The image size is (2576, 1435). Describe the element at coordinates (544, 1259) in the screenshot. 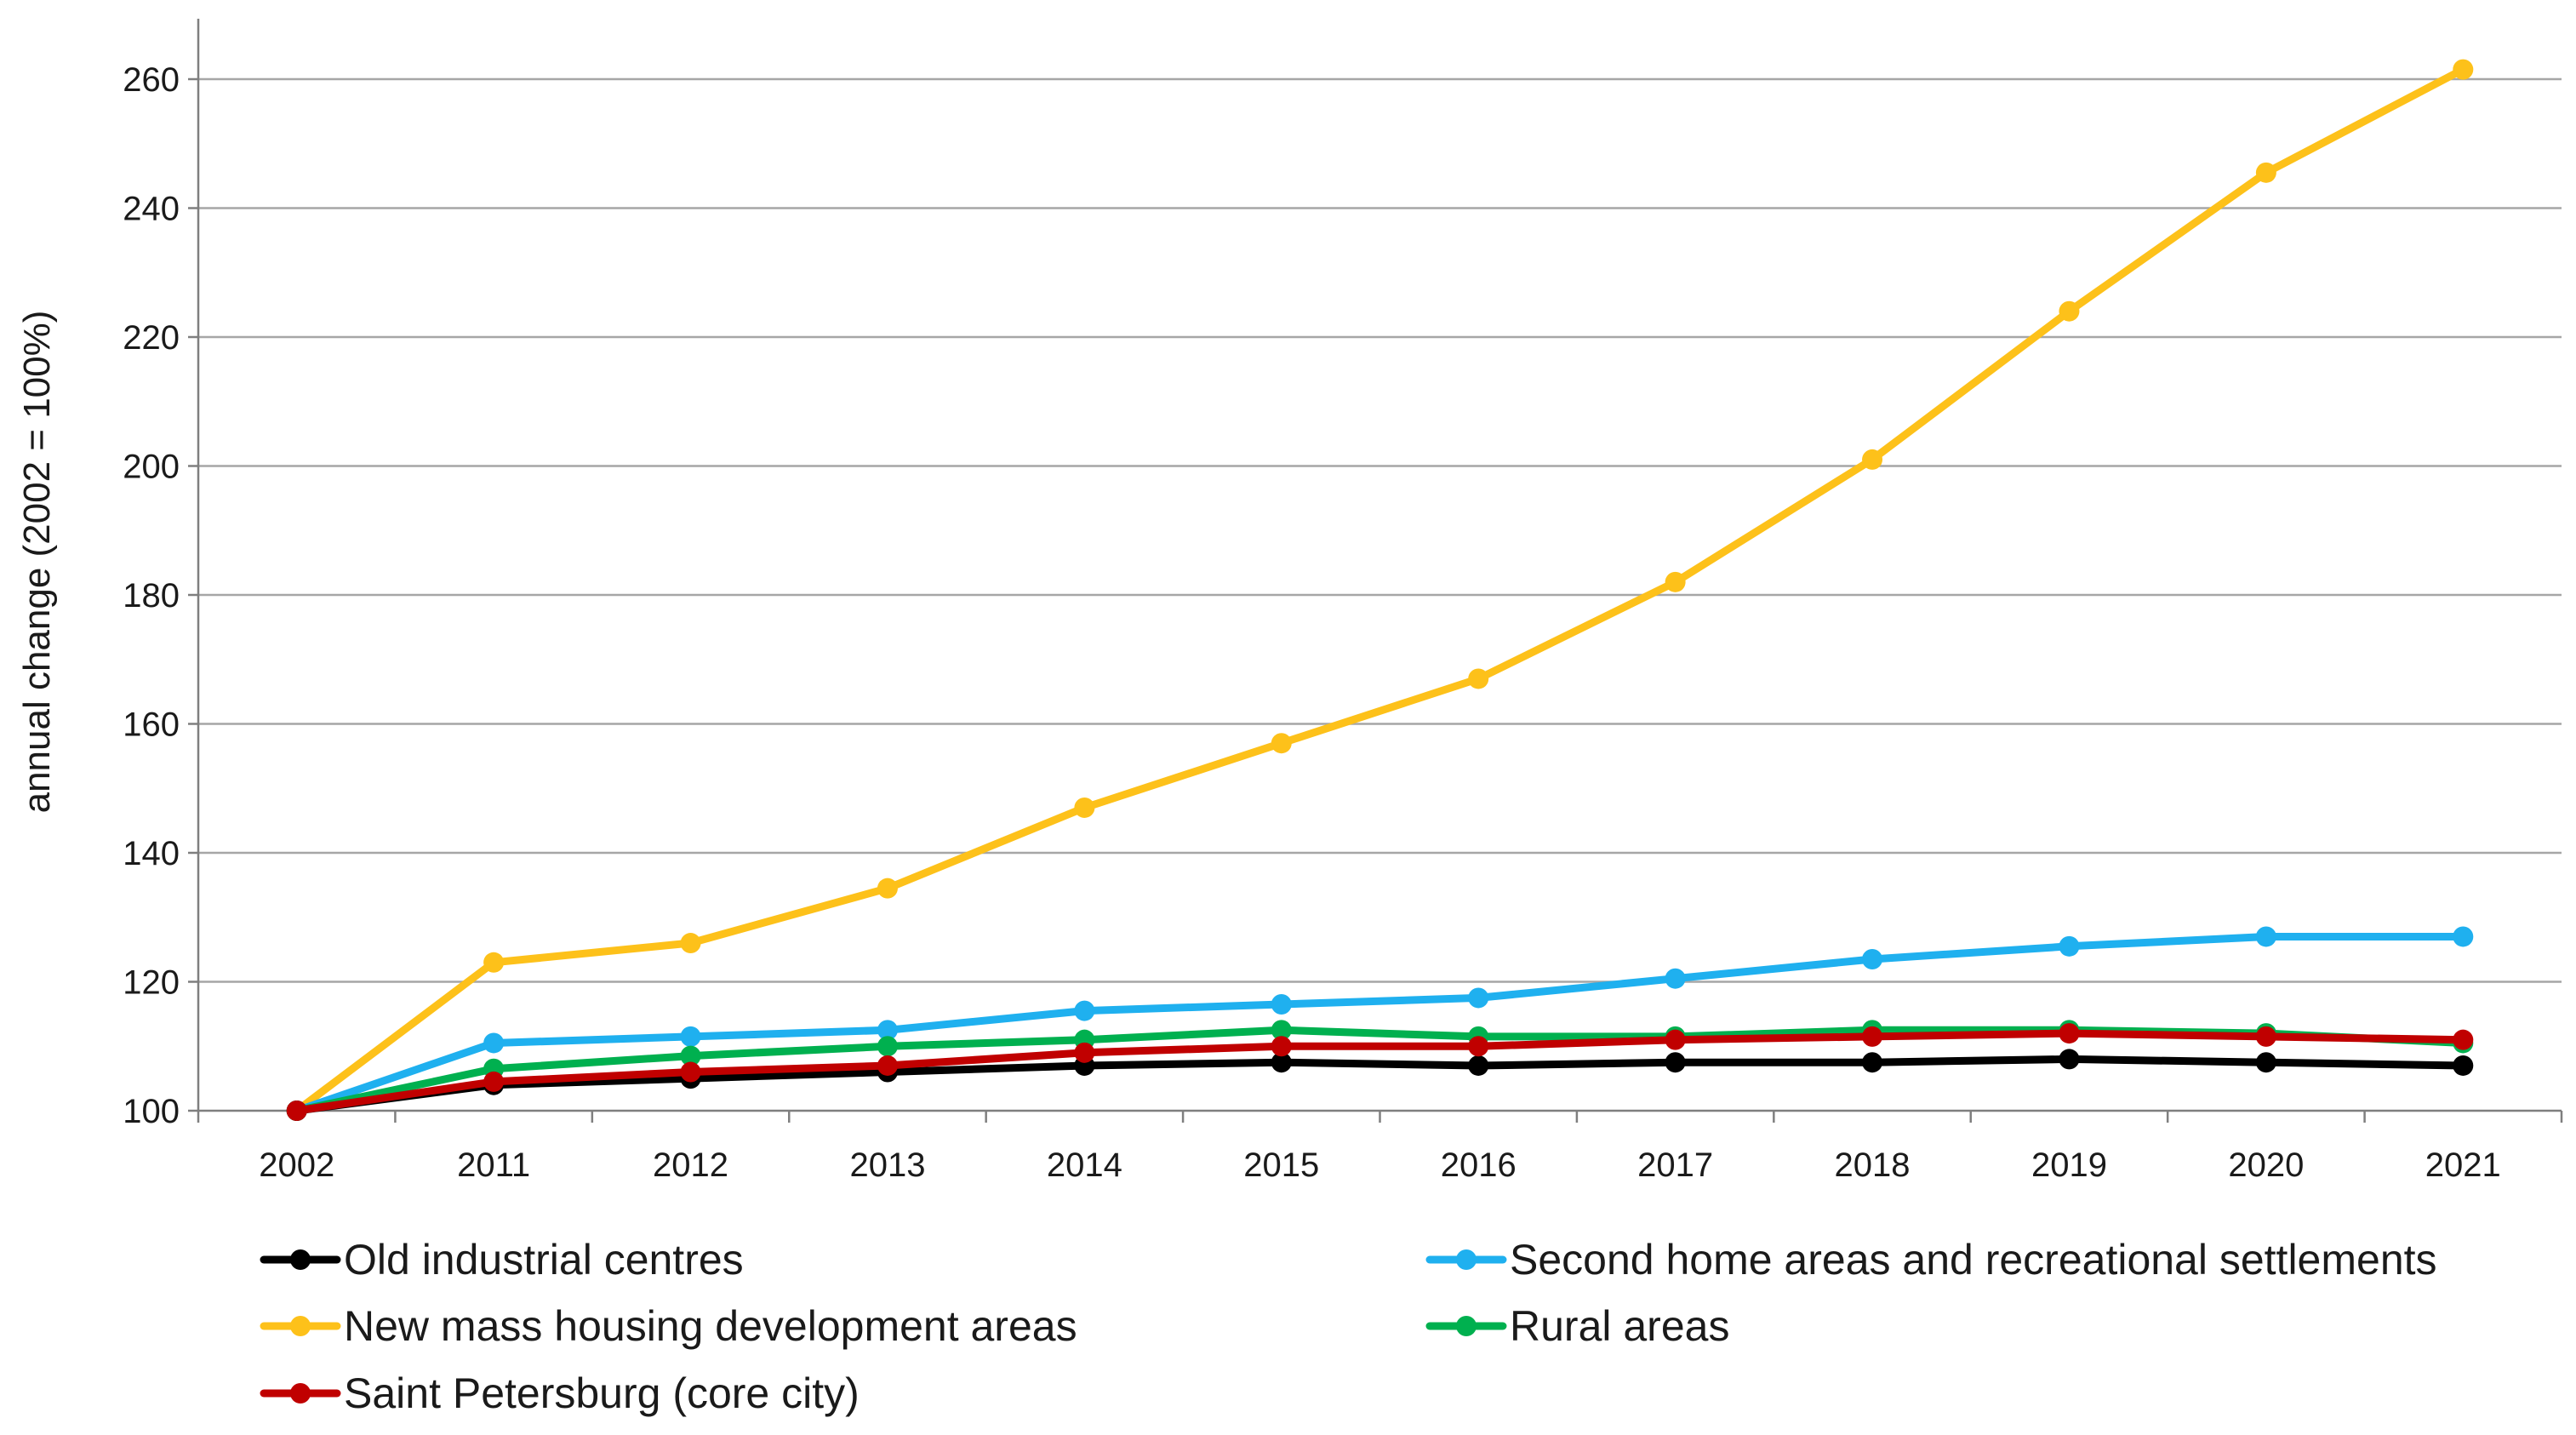

I see `legend-label: Old industrial centres` at that location.